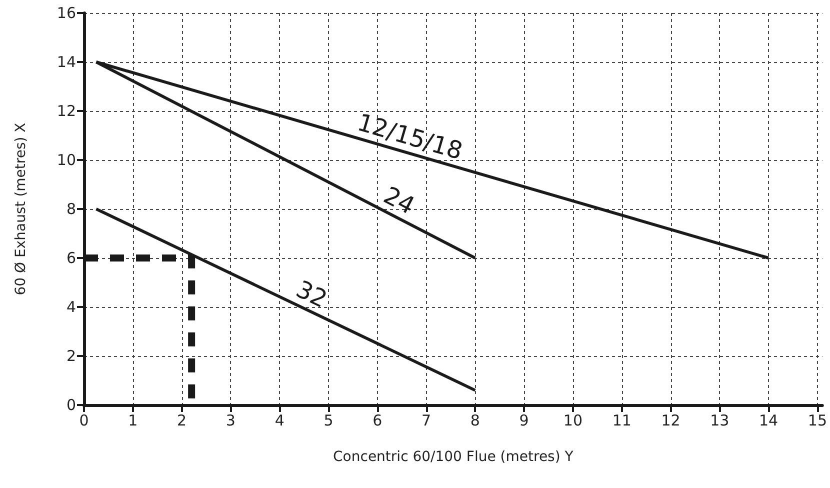 This screenshot has height=488, width=830. I want to click on y-tick-label: 4, so click(71, 307).